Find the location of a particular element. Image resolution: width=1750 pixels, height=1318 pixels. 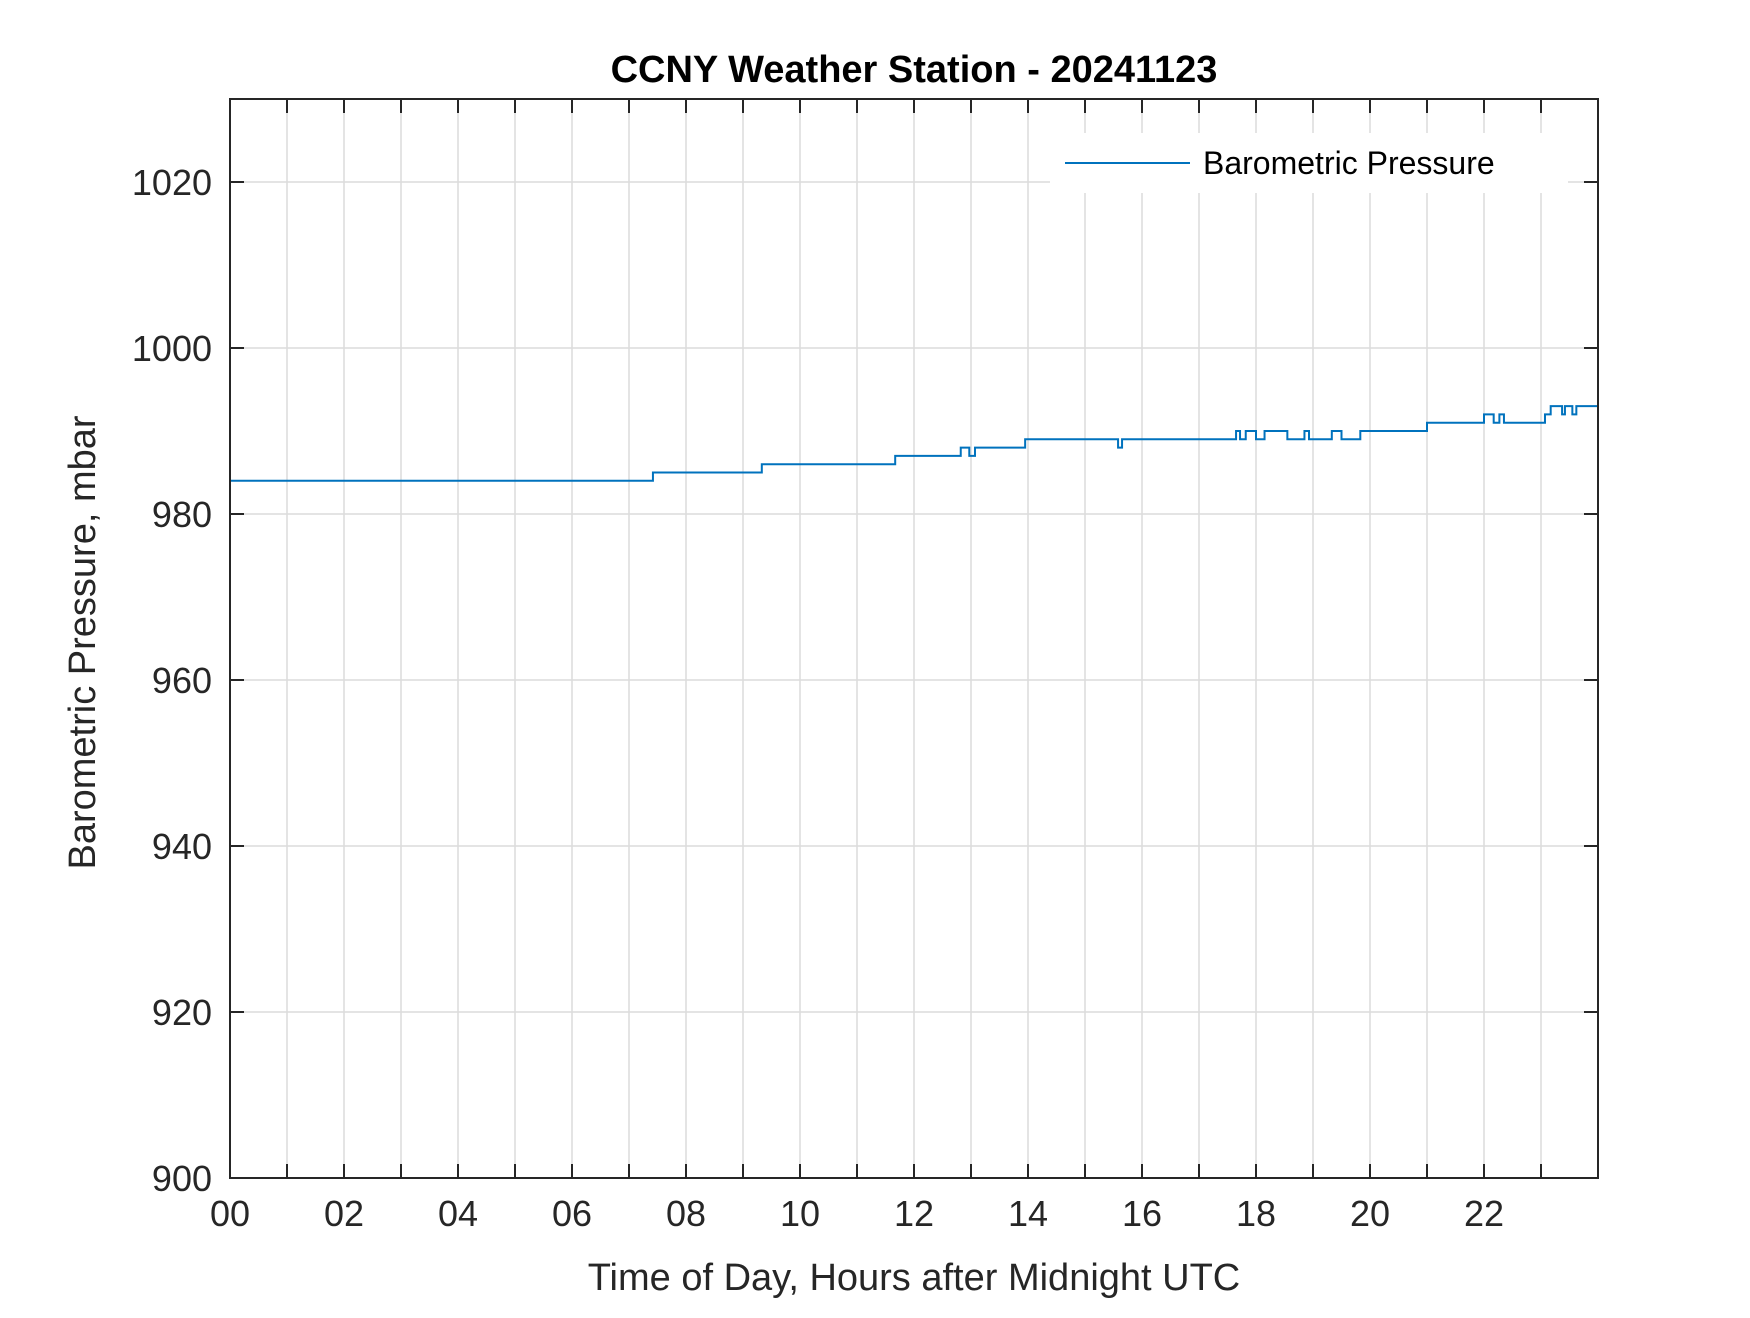

y-axis-label: Barometric Pressure, mbar is located at coordinates (83, 642).